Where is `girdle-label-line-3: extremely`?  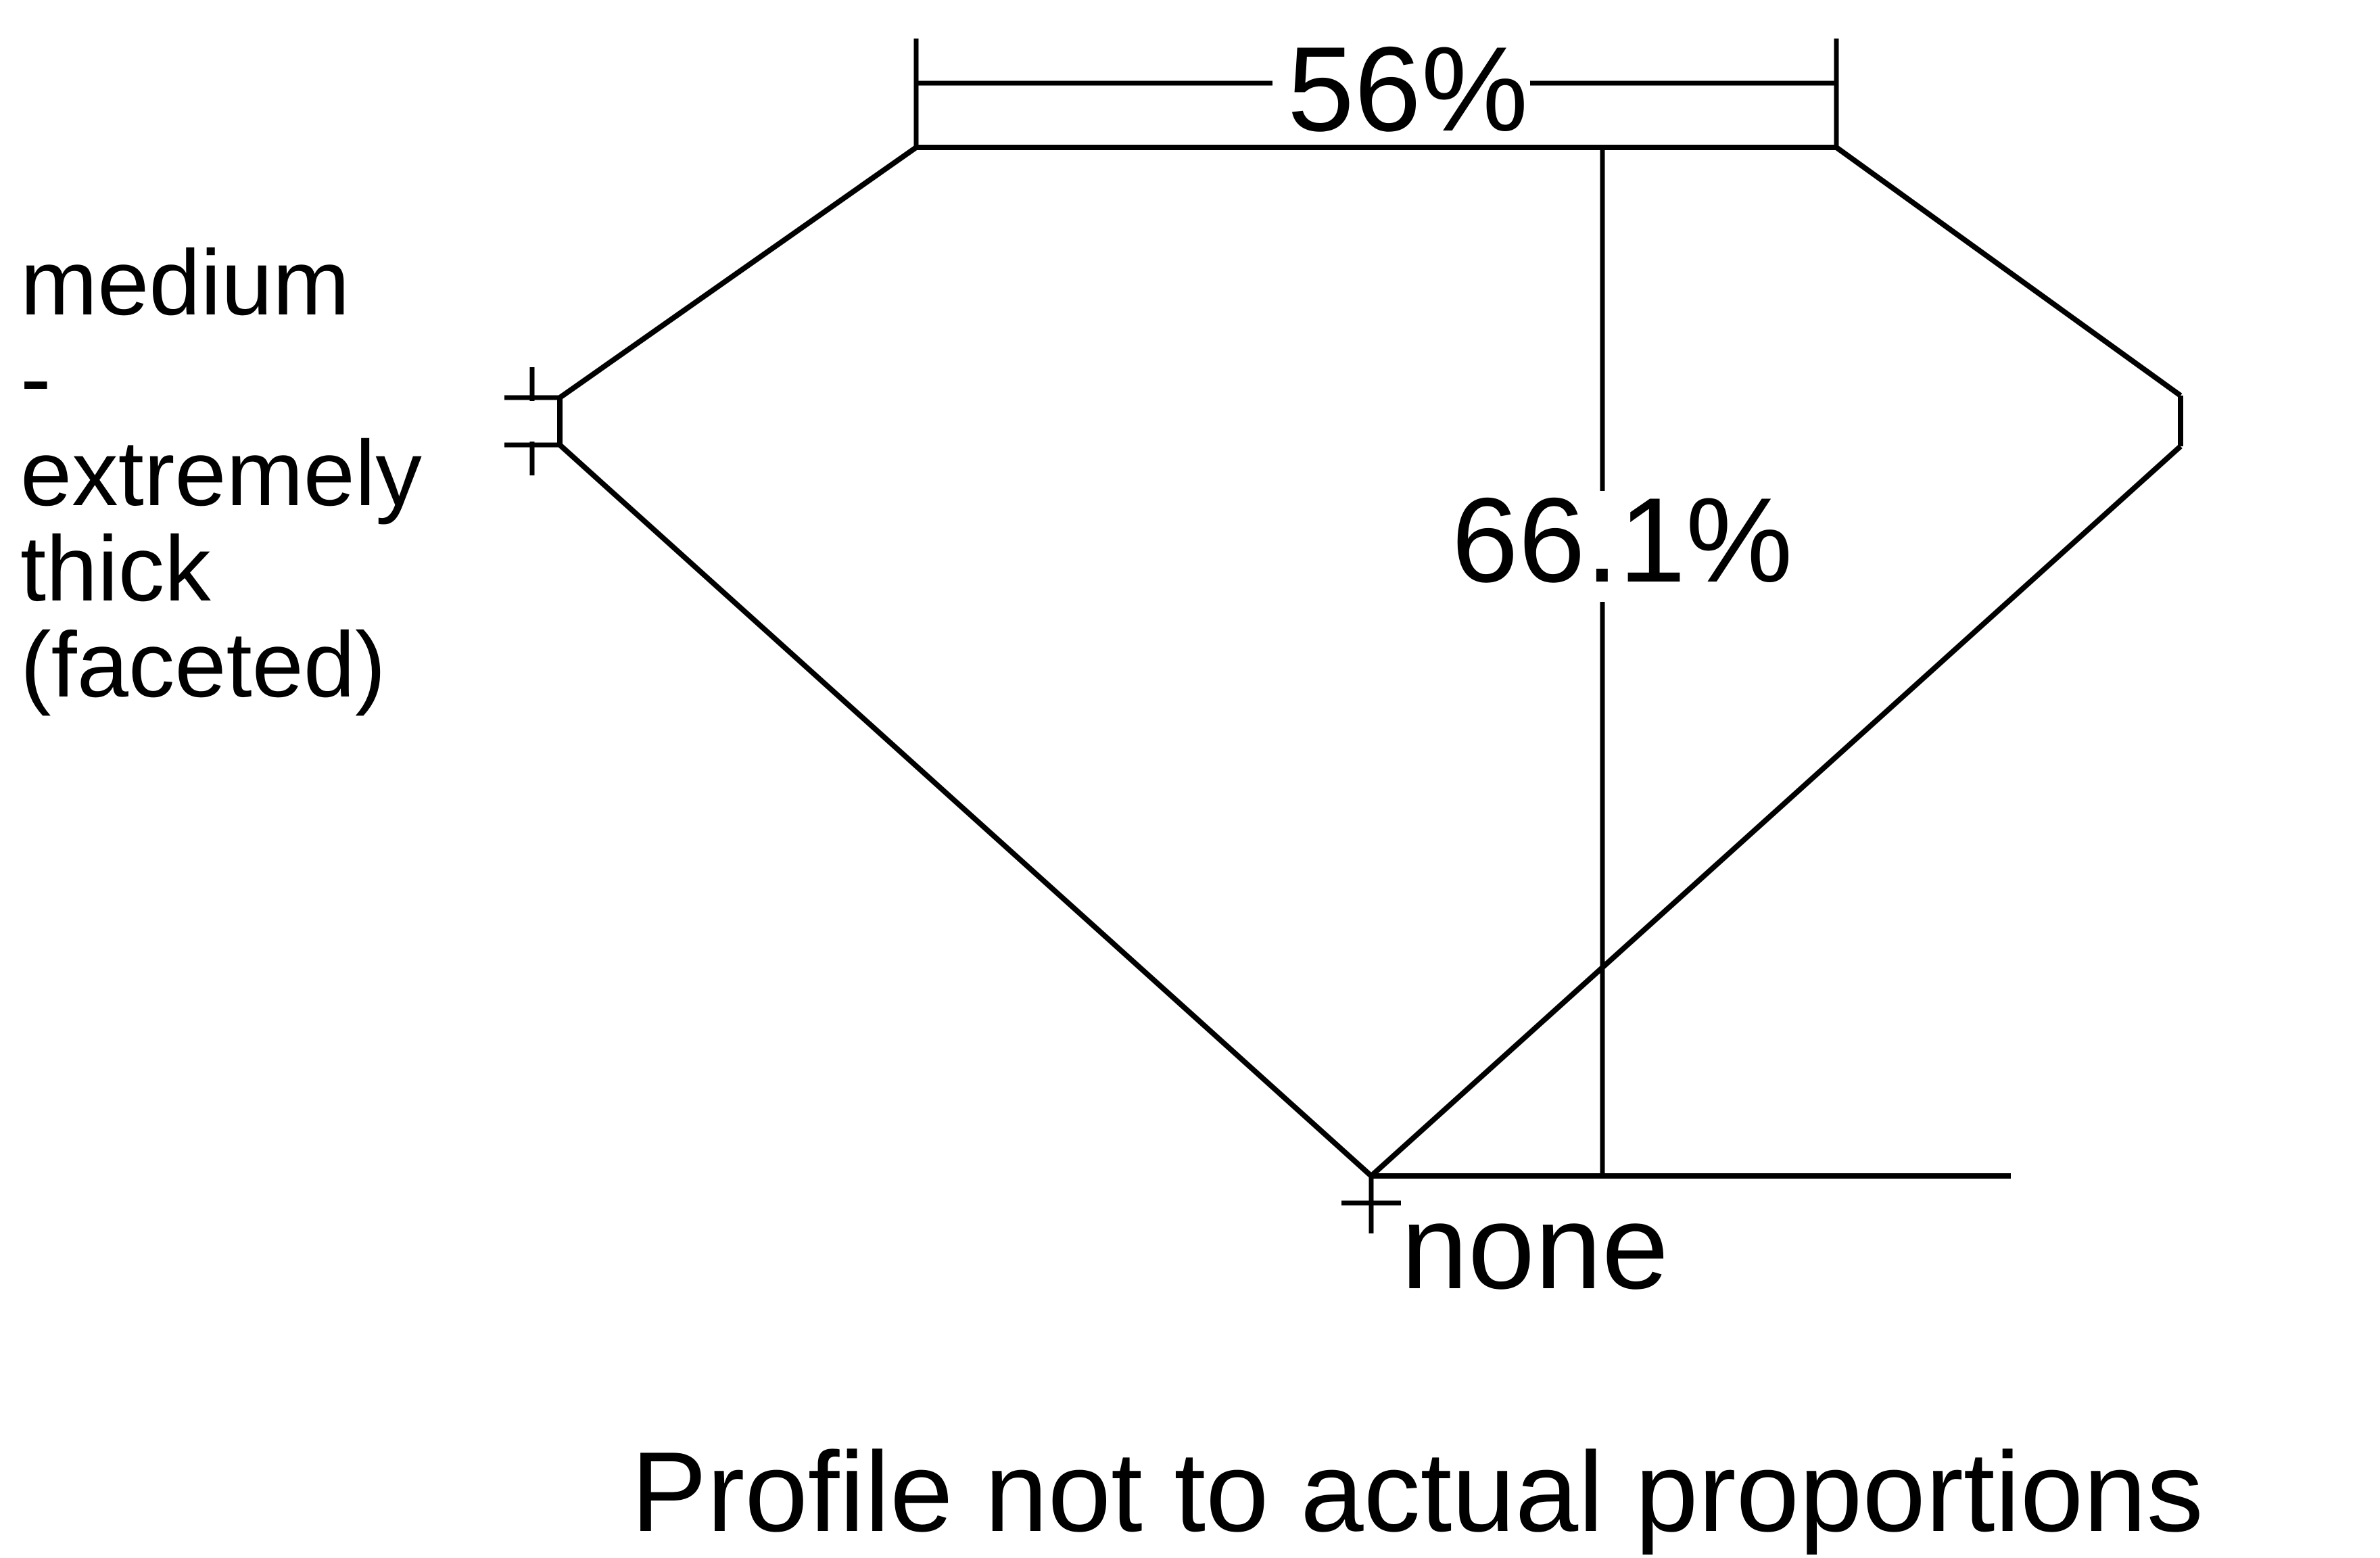
girdle-label-line-3: extremely is located at coordinates (221, 473).